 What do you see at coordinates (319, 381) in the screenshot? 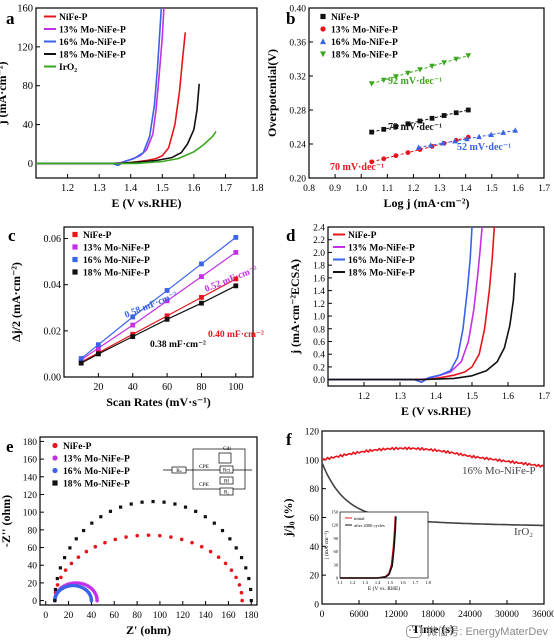
I see `y-tick-label: 0.0` at bounding box center [319, 381].